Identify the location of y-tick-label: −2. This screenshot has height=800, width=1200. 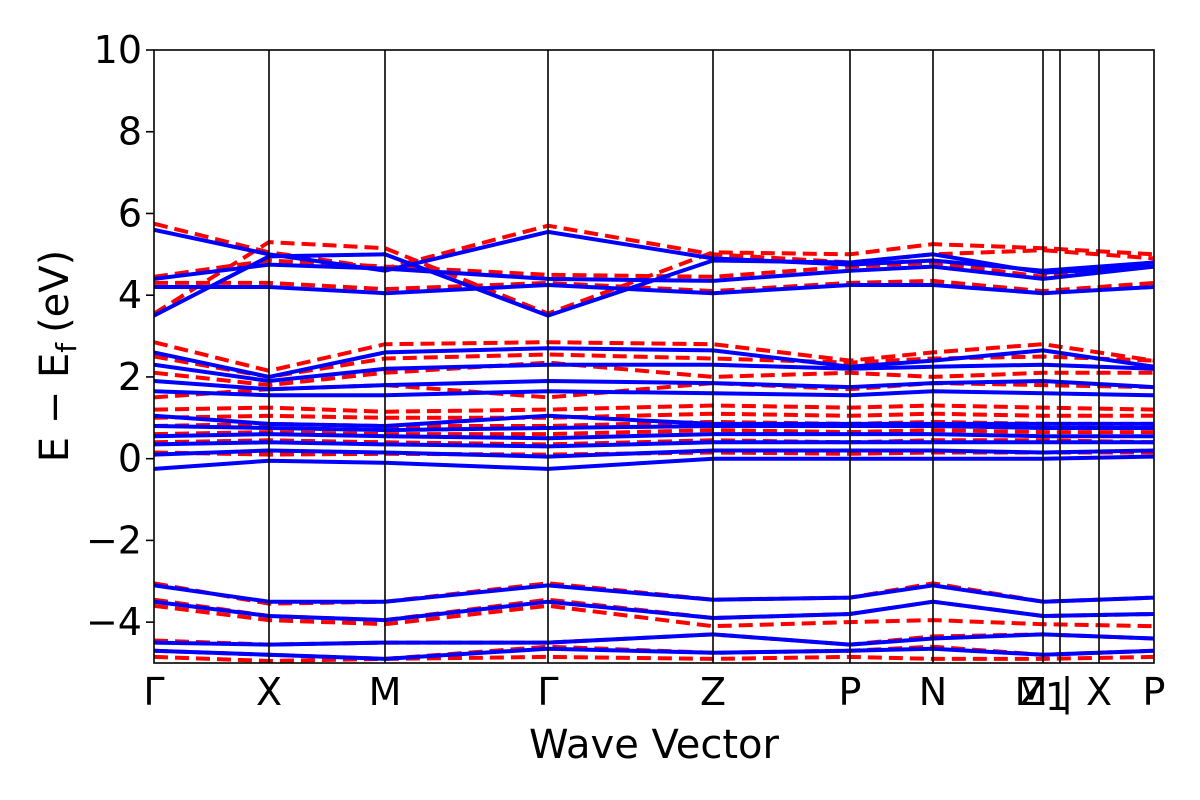
(114, 540).